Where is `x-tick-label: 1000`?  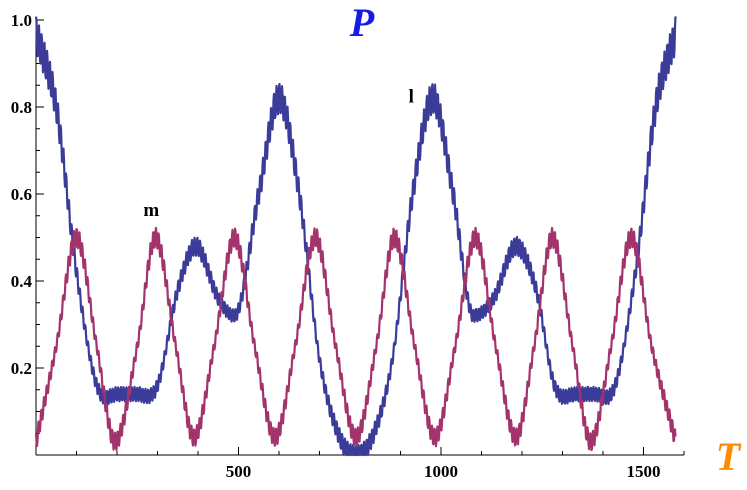
x-tick-label: 1000 is located at coordinates (441, 471).